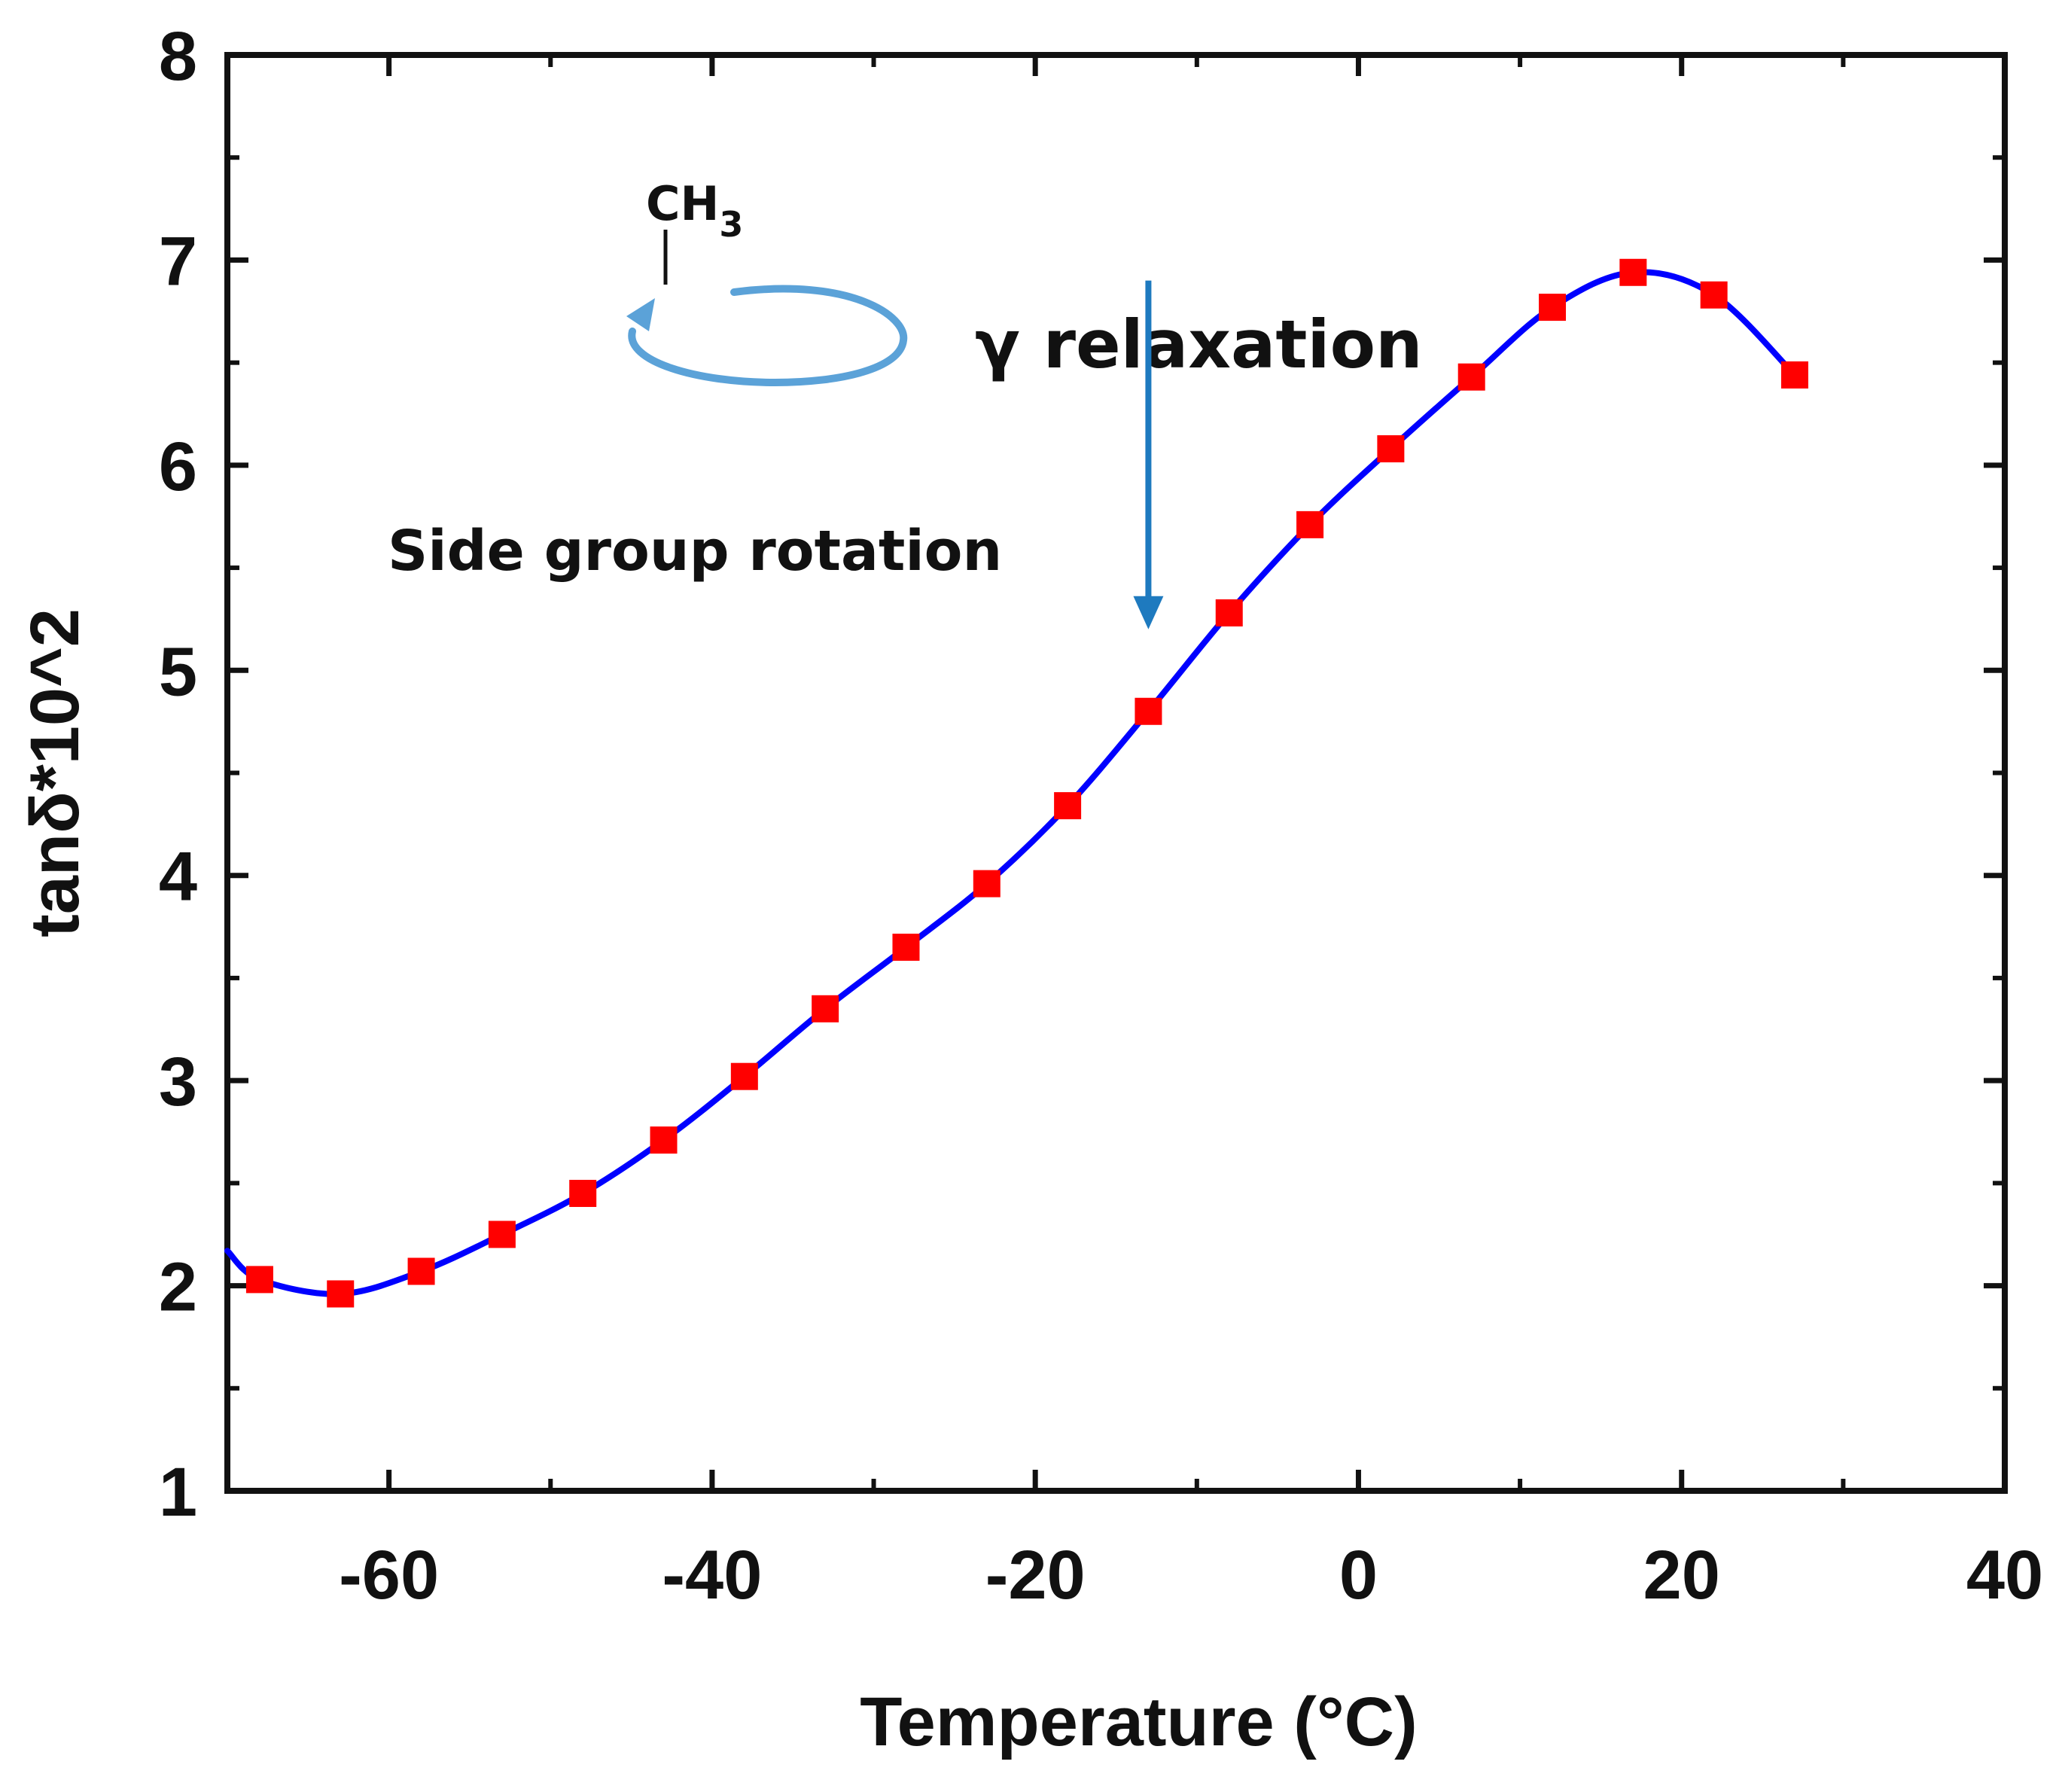  Describe the element at coordinates (389, 1575) in the screenshot. I see `x-tick-label: -60` at that location.